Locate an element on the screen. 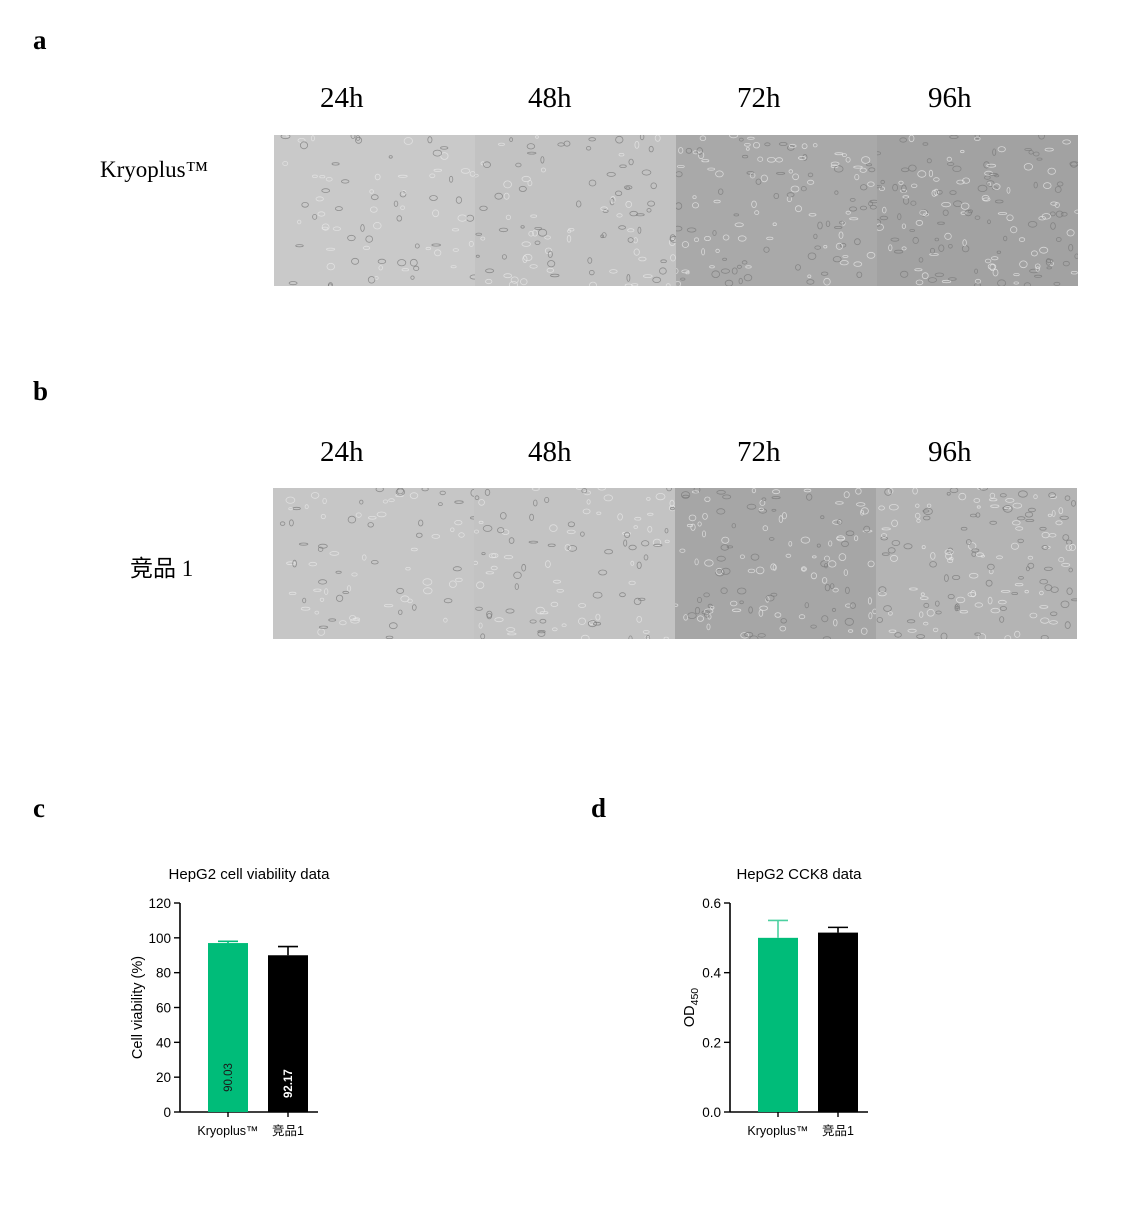 This screenshot has height=1206, width=1131. panel-d-letter: d is located at coordinates (599, 808).